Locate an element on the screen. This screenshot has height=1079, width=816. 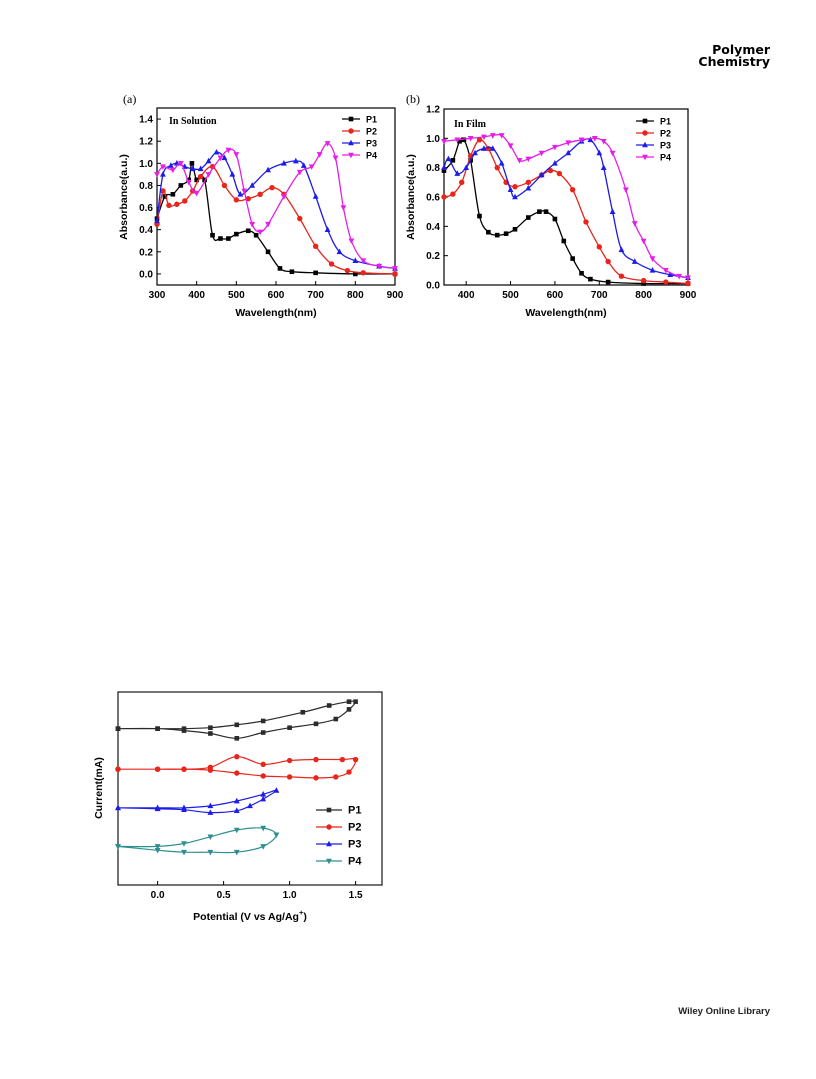
series-group is located at coordinates (566, 210).